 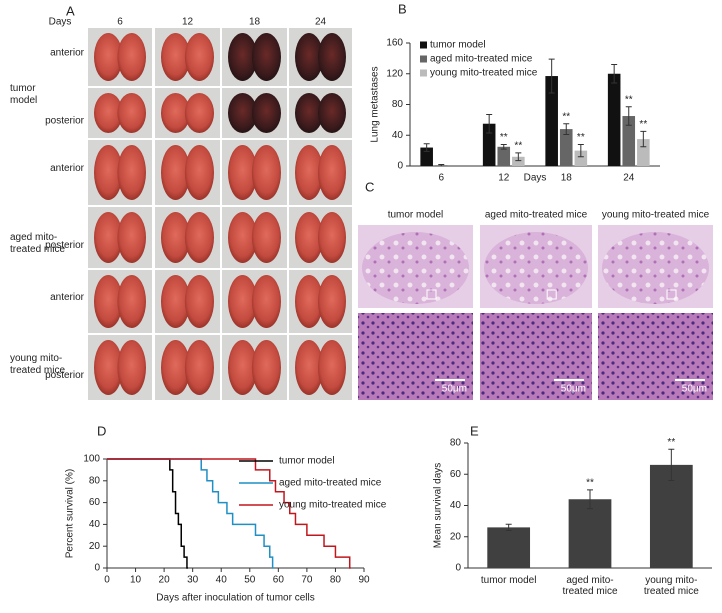 What do you see at coordinates (416, 215) in the screenshot?
I see `panel-title: tumor model` at bounding box center [416, 215].